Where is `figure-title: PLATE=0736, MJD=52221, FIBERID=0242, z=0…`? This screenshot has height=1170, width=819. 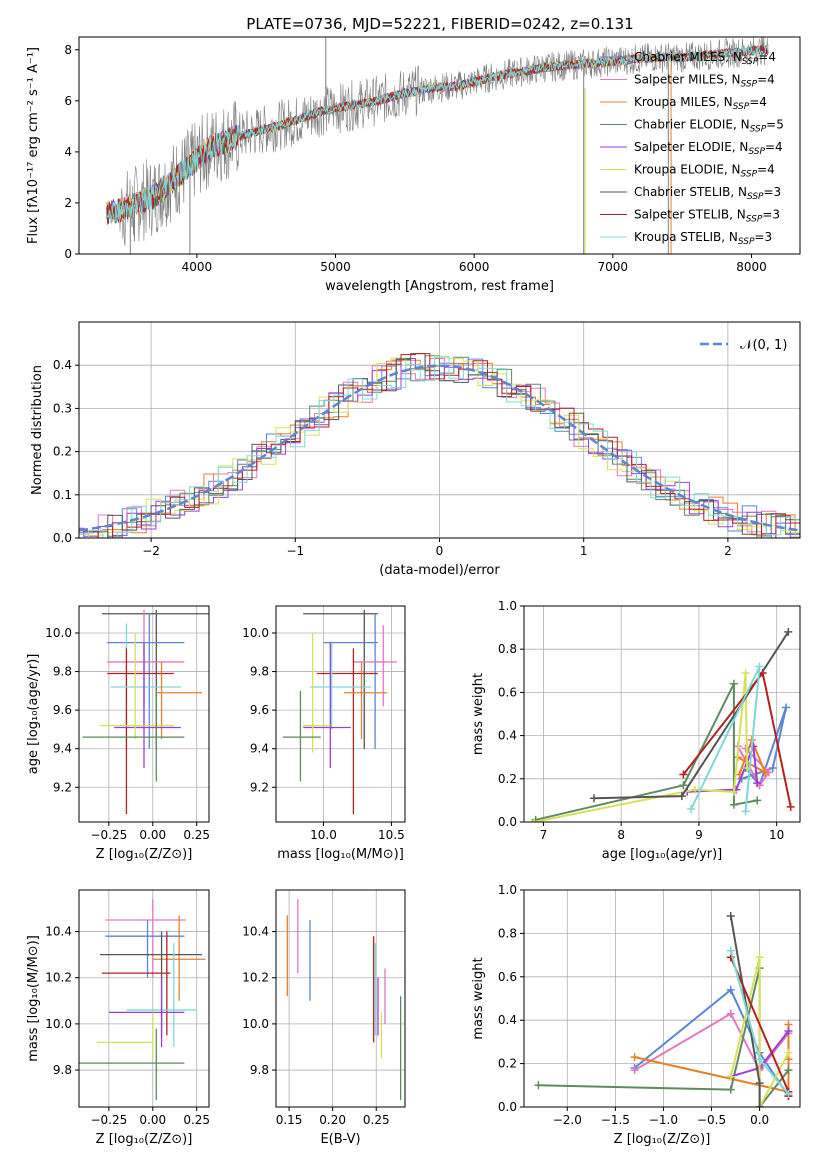 figure-title: PLATE=0736, MJD=52221, FIBERID=0242, z=0… is located at coordinates (439, 24).